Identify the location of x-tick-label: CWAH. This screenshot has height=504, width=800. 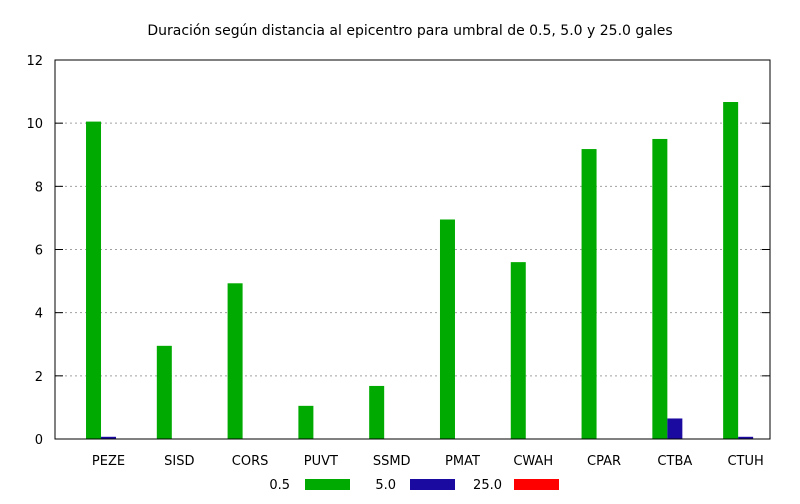
(533, 461).